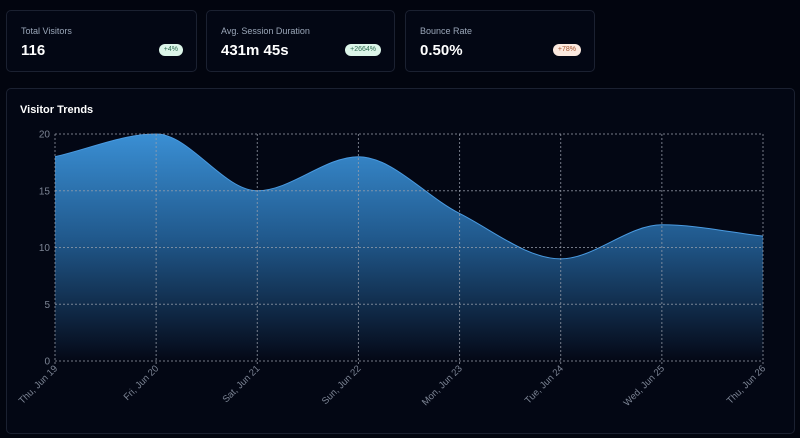 The width and height of the screenshot is (800, 438). What do you see at coordinates (265, 31) in the screenshot?
I see `stat-label: Avg. Session Duration` at bounding box center [265, 31].